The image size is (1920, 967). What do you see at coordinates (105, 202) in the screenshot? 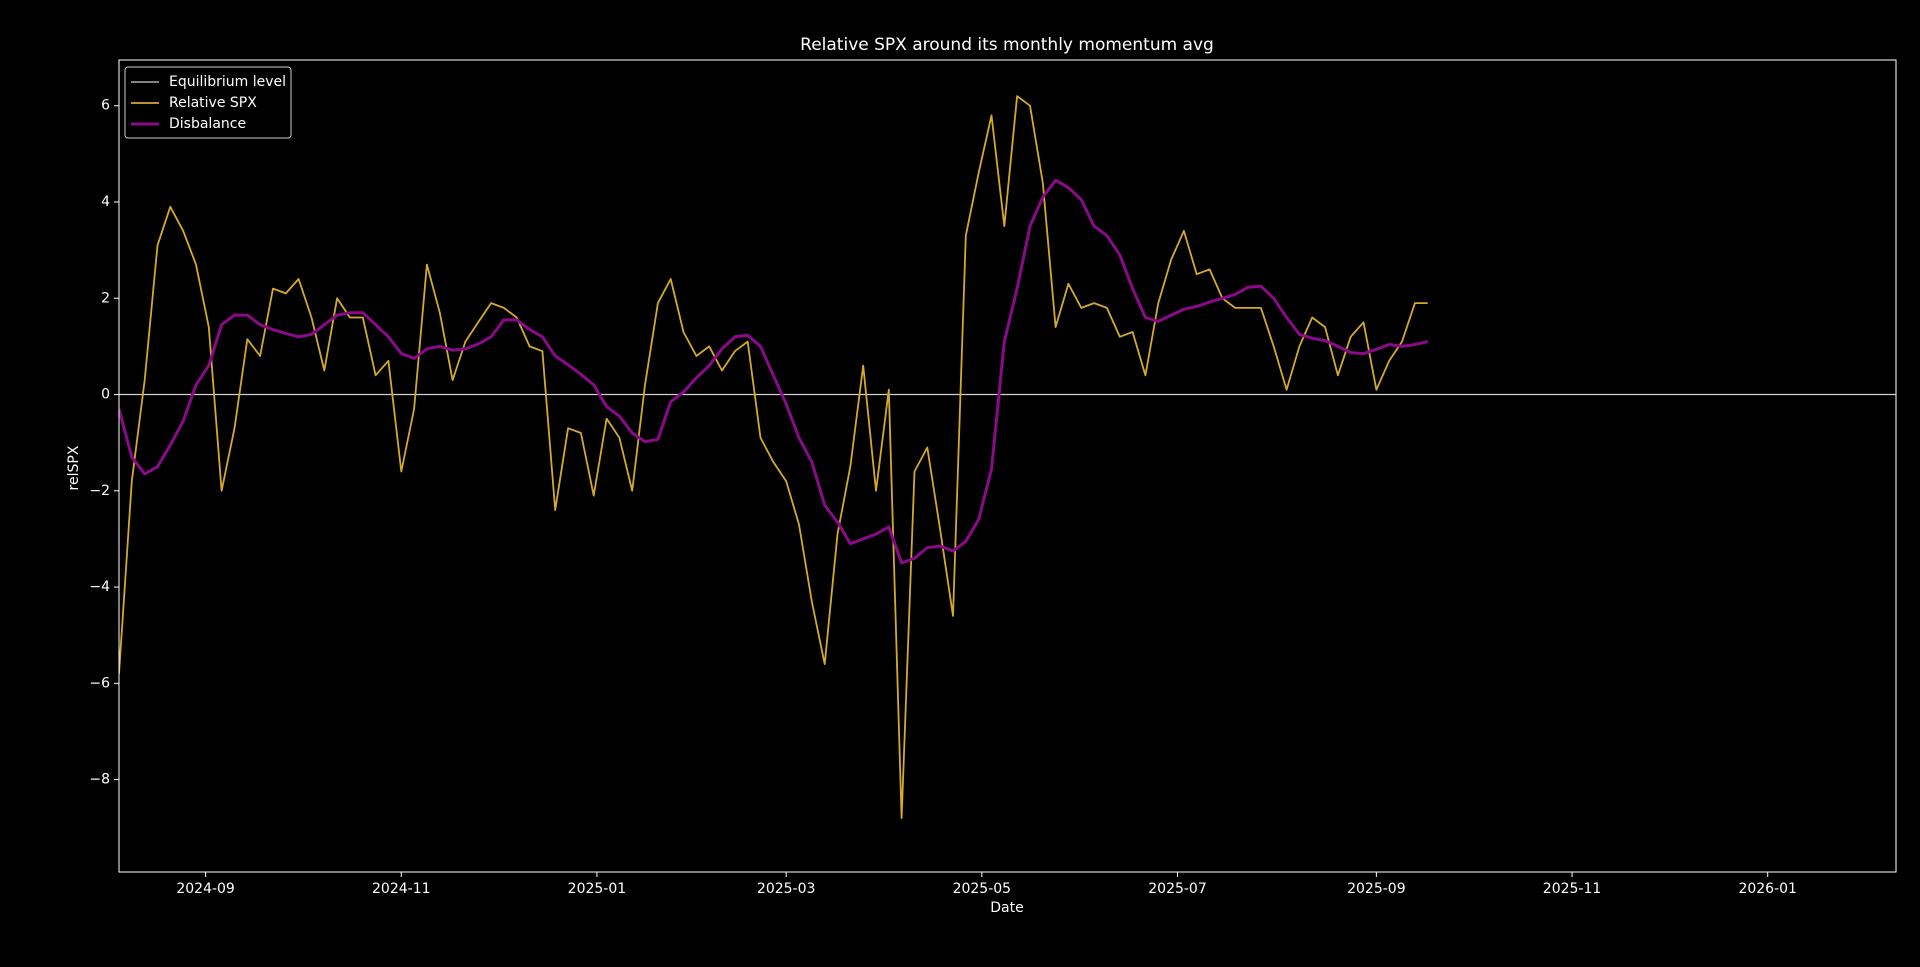
I see `y-tick-label: 4` at bounding box center [105, 202].